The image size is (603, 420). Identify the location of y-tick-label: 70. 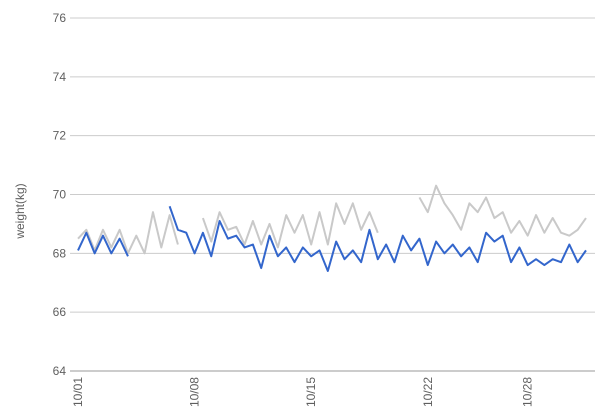
(60, 195).